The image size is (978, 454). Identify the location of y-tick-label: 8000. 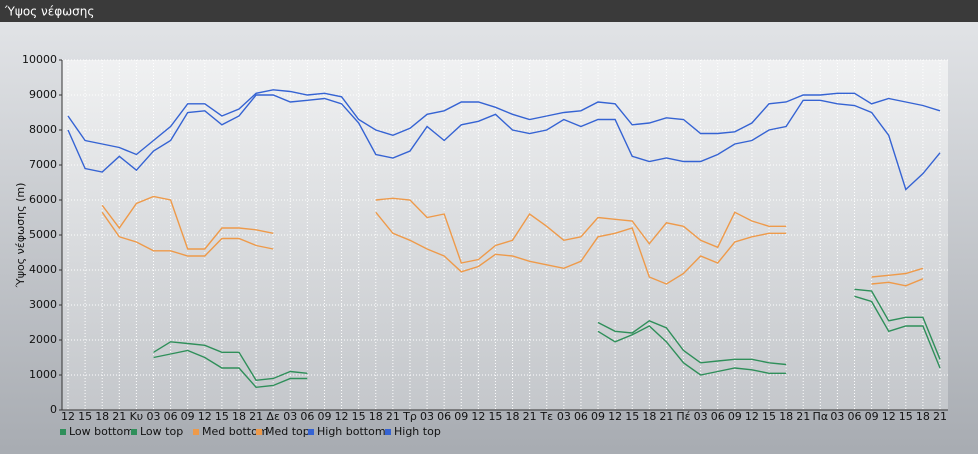
(43, 129).